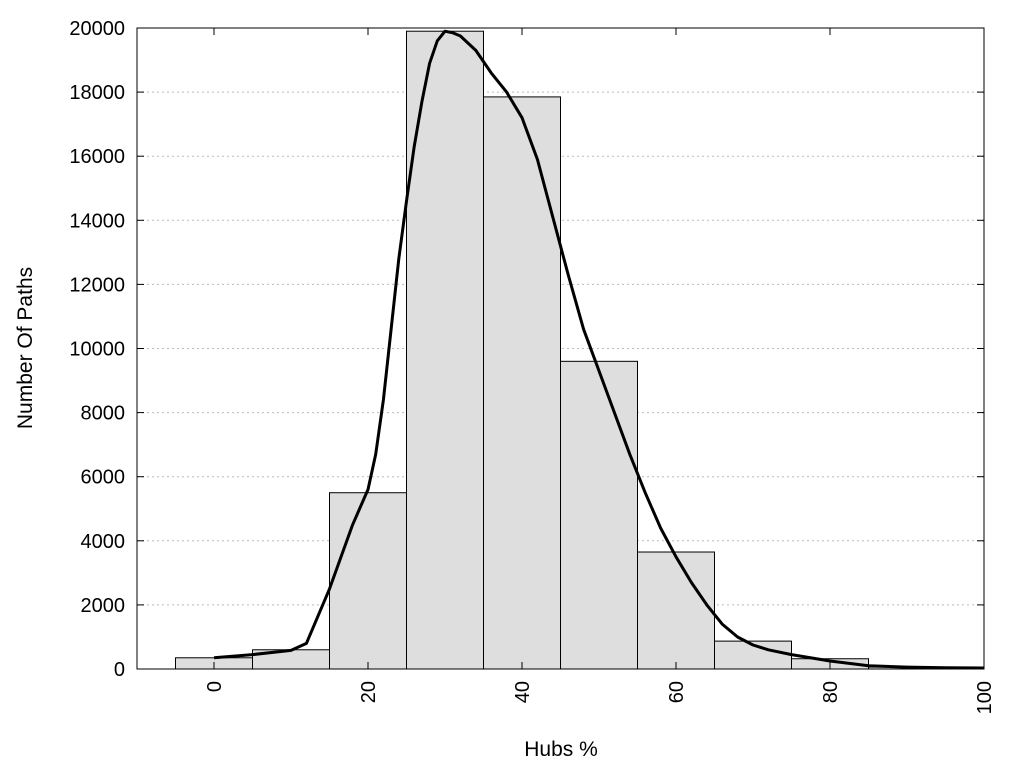  Describe the element at coordinates (103, 414) in the screenshot. I see `y-tick-label: 8000` at that location.